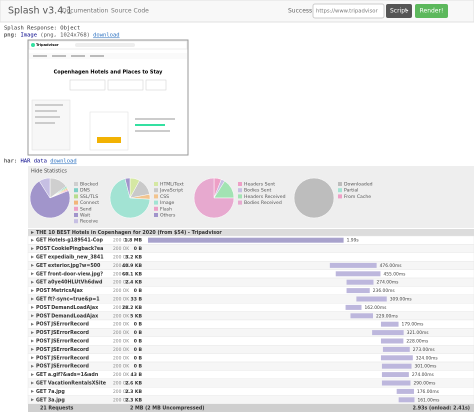 This screenshot has height=412, width=474. I want to click on request-url: 7a.jpg, so click(56, 392).